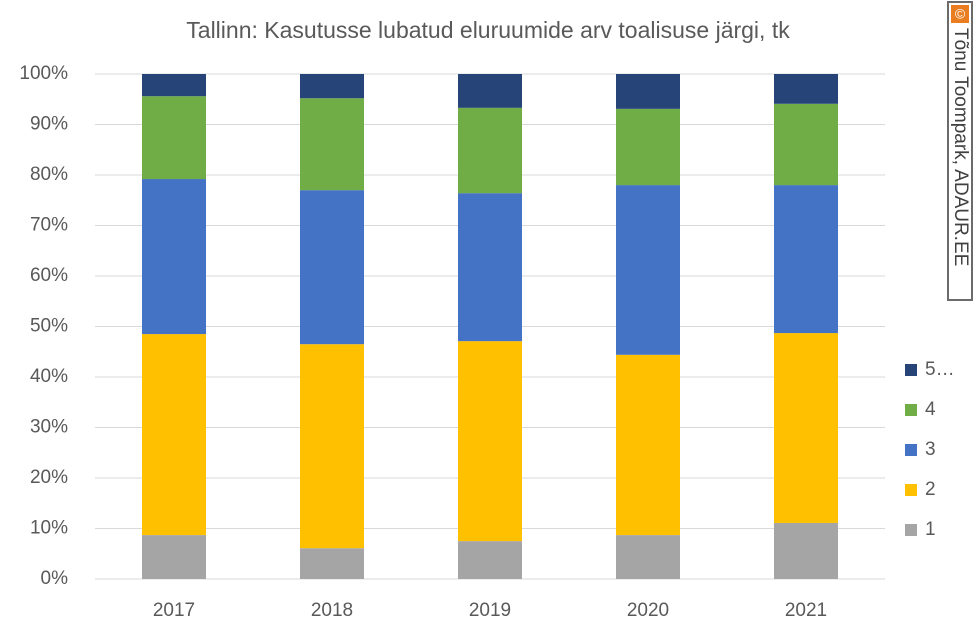 The image size is (977, 638). Describe the element at coordinates (930, 529) in the screenshot. I see `legend-label: 1` at that location.